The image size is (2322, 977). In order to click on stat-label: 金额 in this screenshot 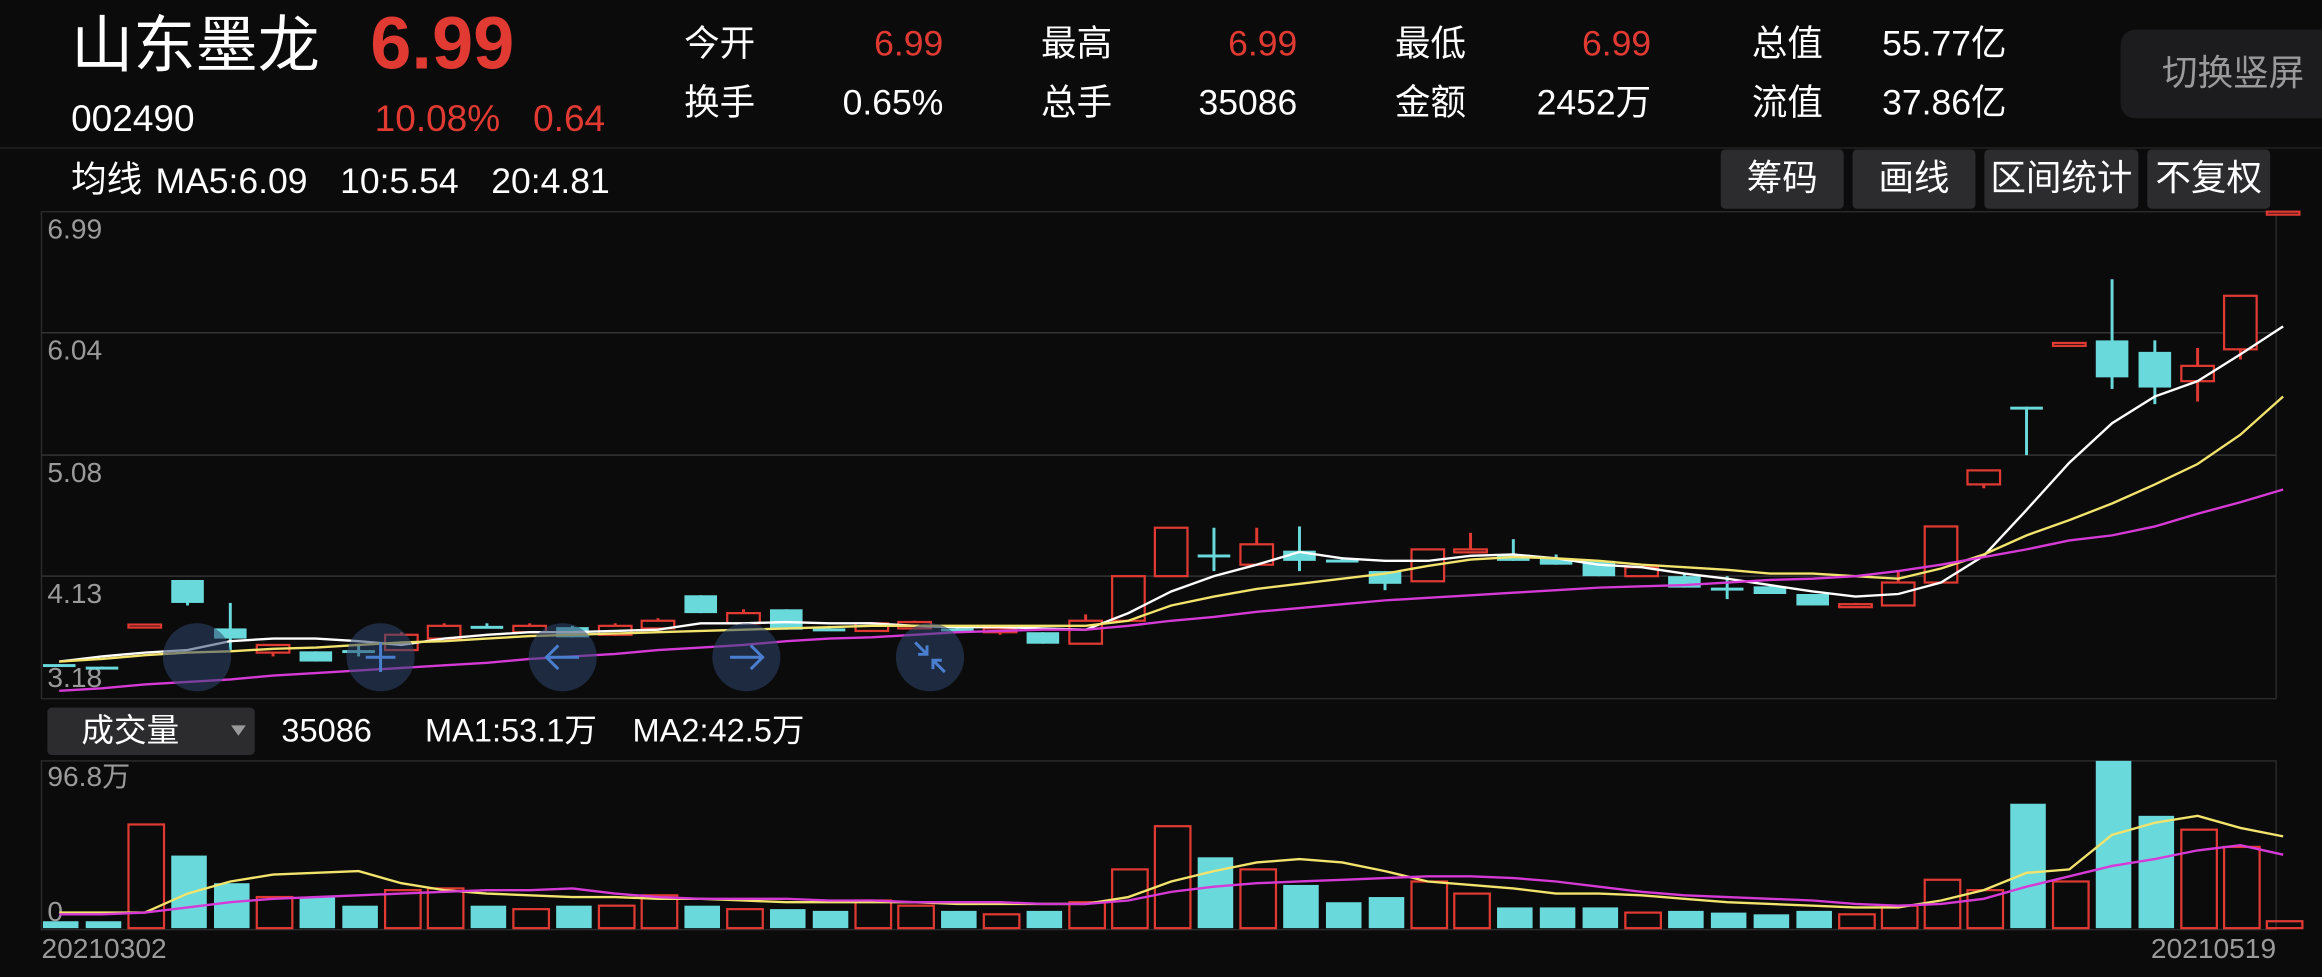, I will do `click(1430, 102)`.